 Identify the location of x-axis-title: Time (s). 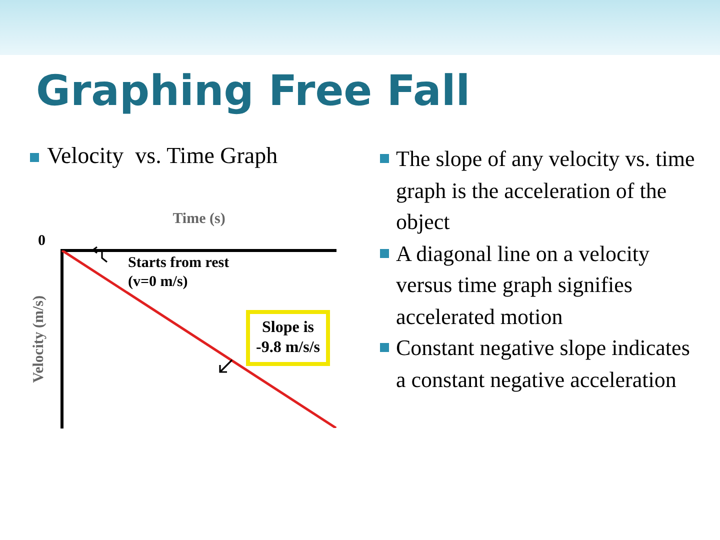
(199, 218).